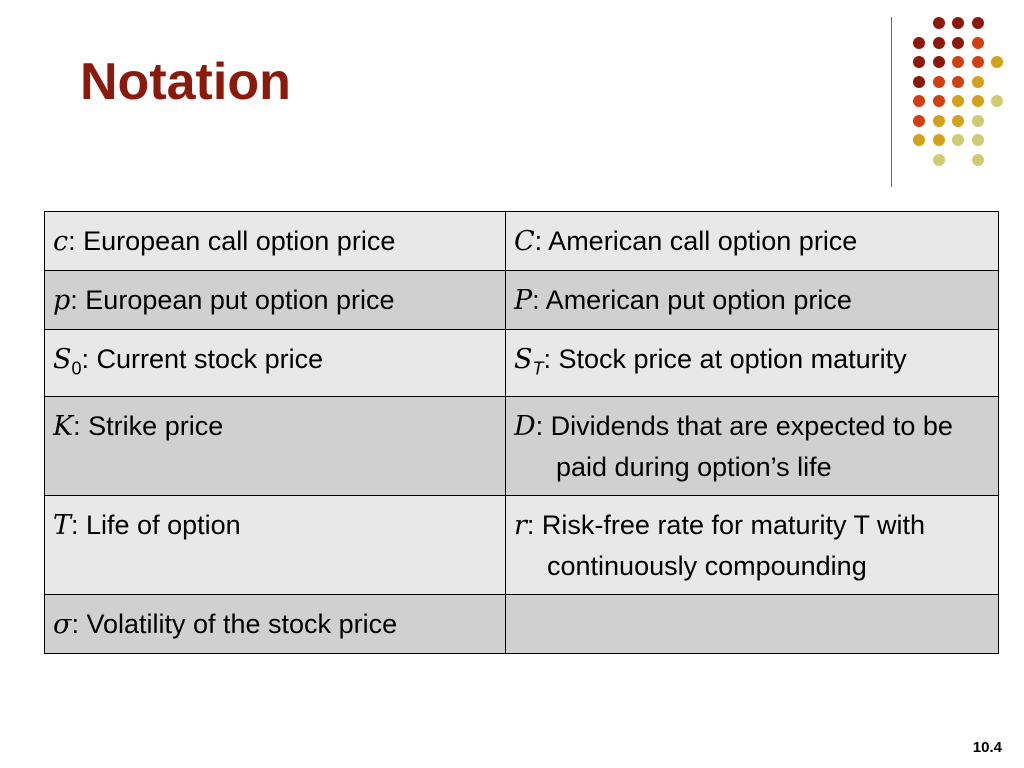 The width and height of the screenshot is (1024, 768). Describe the element at coordinates (987, 747) in the screenshot. I see `page-number: 10.4` at that location.